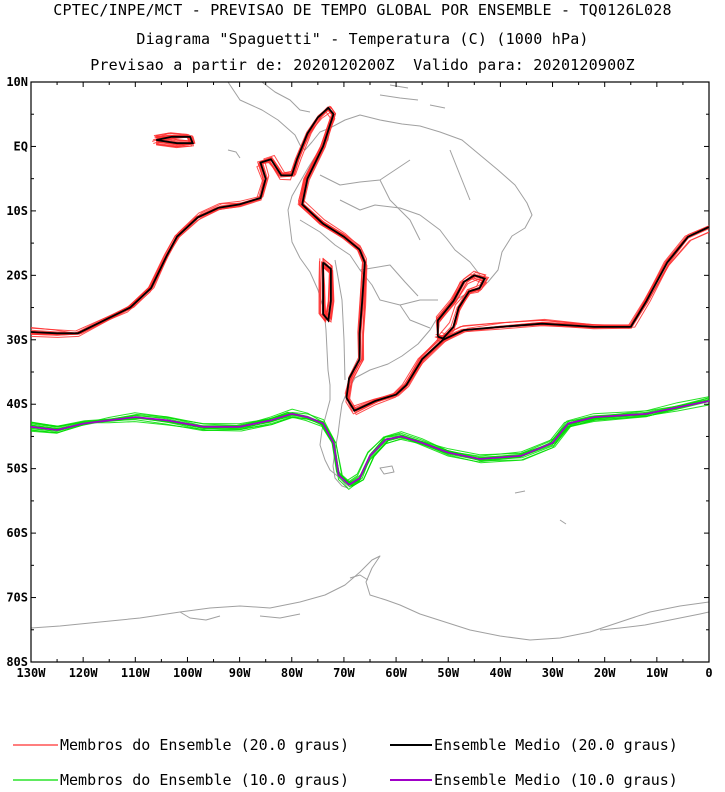  What do you see at coordinates (448, 673) in the screenshot?
I see `lon-label: 50W` at bounding box center [448, 673].